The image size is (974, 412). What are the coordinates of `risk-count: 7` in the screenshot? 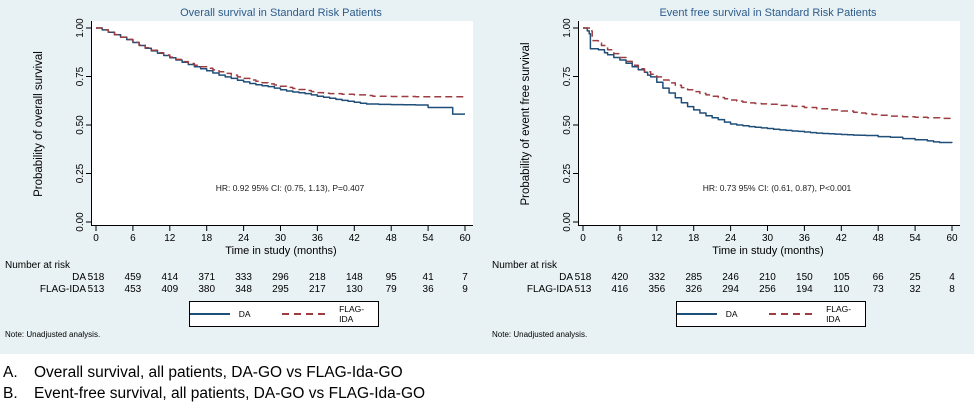 It's located at (465, 277).